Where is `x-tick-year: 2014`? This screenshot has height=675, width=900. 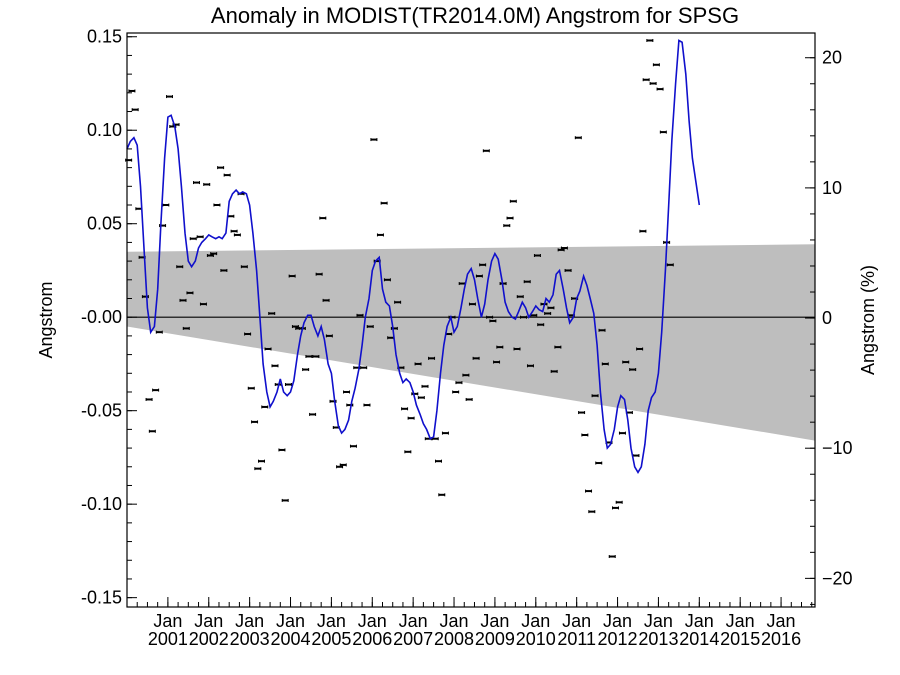 x-tick-year: 2014 is located at coordinates (699, 639).